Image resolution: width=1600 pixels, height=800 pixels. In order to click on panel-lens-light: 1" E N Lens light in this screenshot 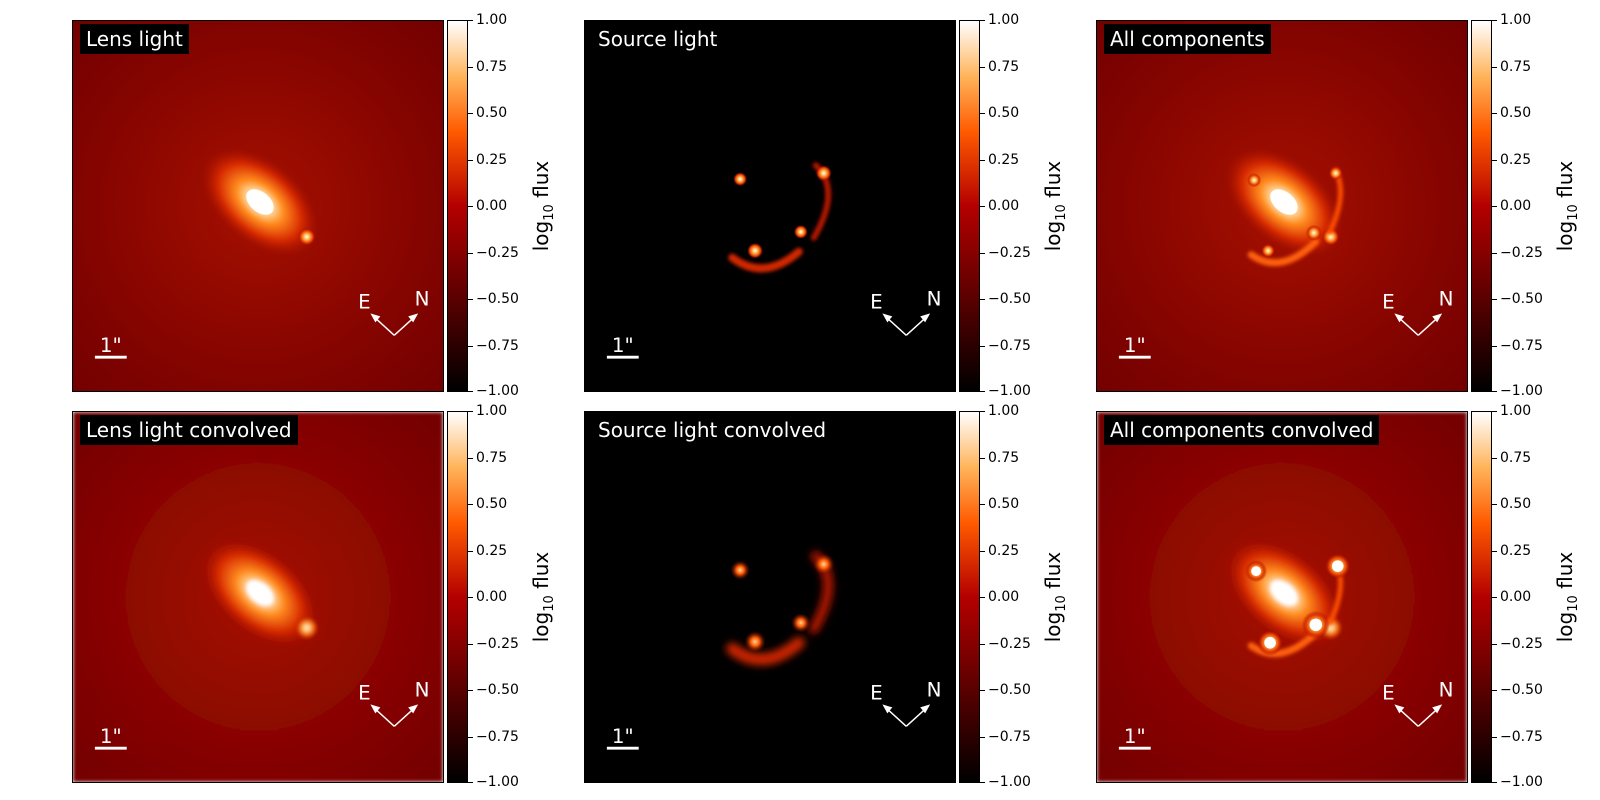, I will do `click(258, 206)`.